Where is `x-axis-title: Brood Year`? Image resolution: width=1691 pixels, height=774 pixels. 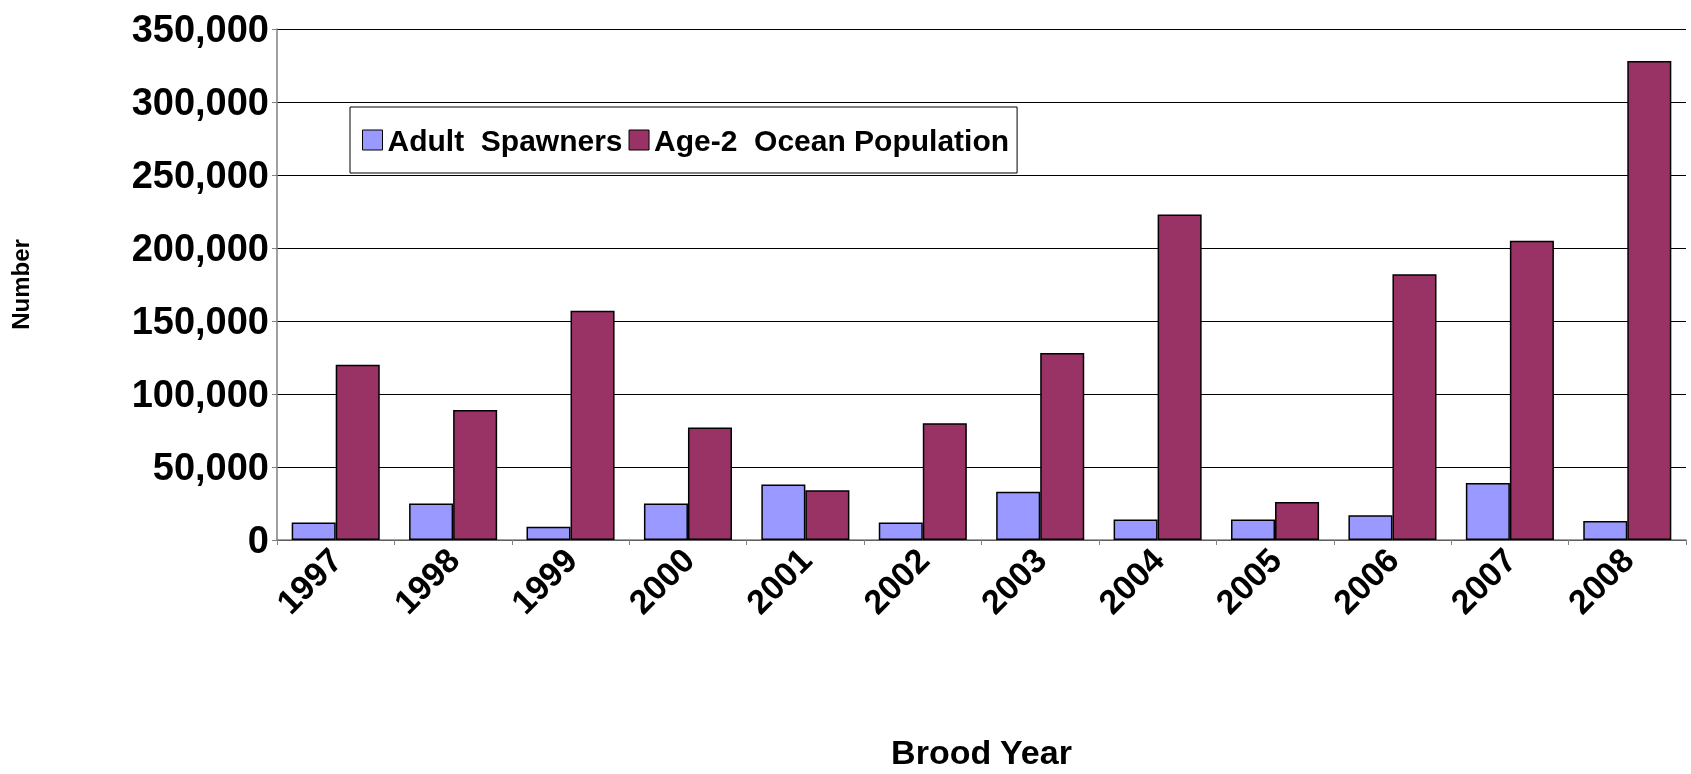
x-axis-title: Brood Year is located at coordinates (981, 752).